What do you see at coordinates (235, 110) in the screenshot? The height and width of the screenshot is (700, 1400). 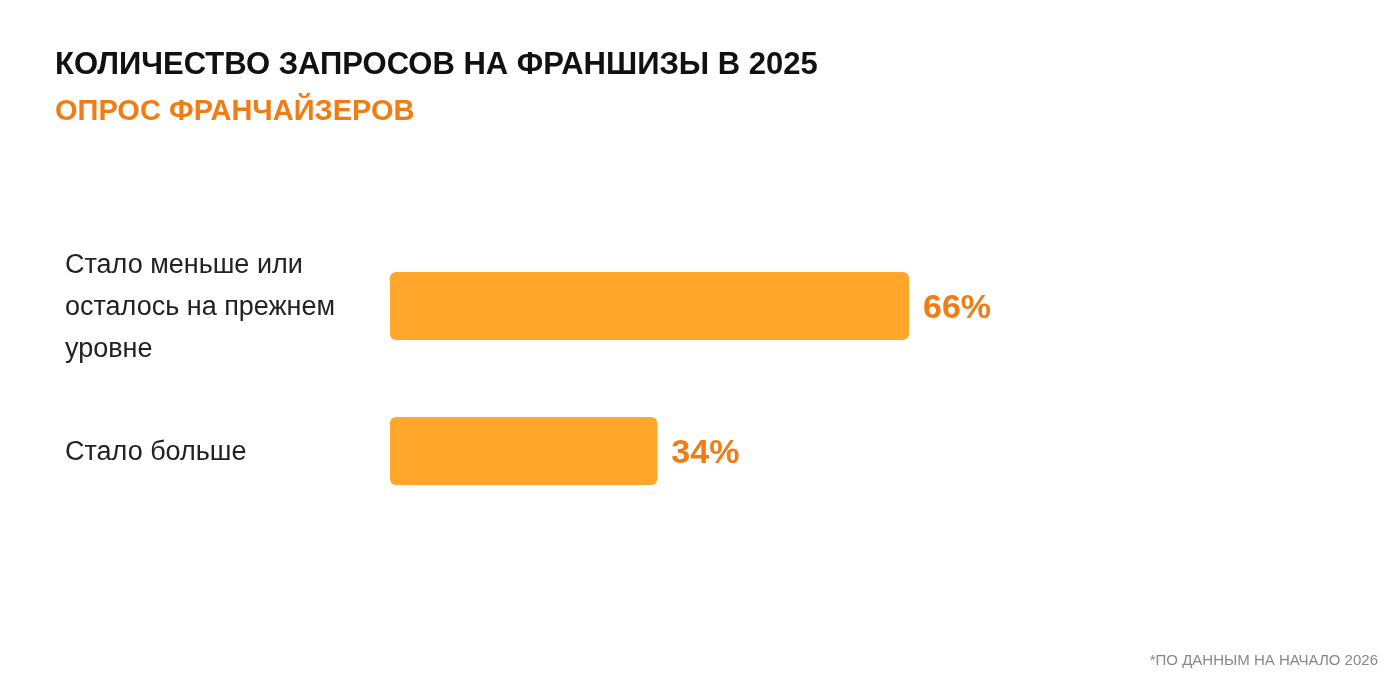 I see `chart-subtitle: ОПРОС ФРАНЧАЙЗЕРОВ` at bounding box center [235, 110].